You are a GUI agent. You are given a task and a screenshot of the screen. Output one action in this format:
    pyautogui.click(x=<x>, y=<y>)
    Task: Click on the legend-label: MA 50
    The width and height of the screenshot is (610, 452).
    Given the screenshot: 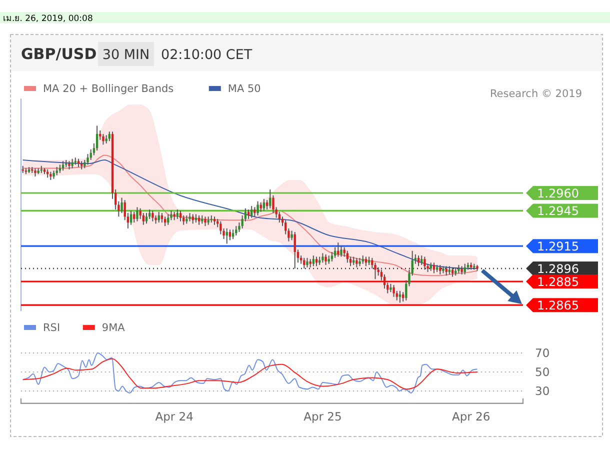 What is the action you would take?
    pyautogui.click(x=244, y=89)
    